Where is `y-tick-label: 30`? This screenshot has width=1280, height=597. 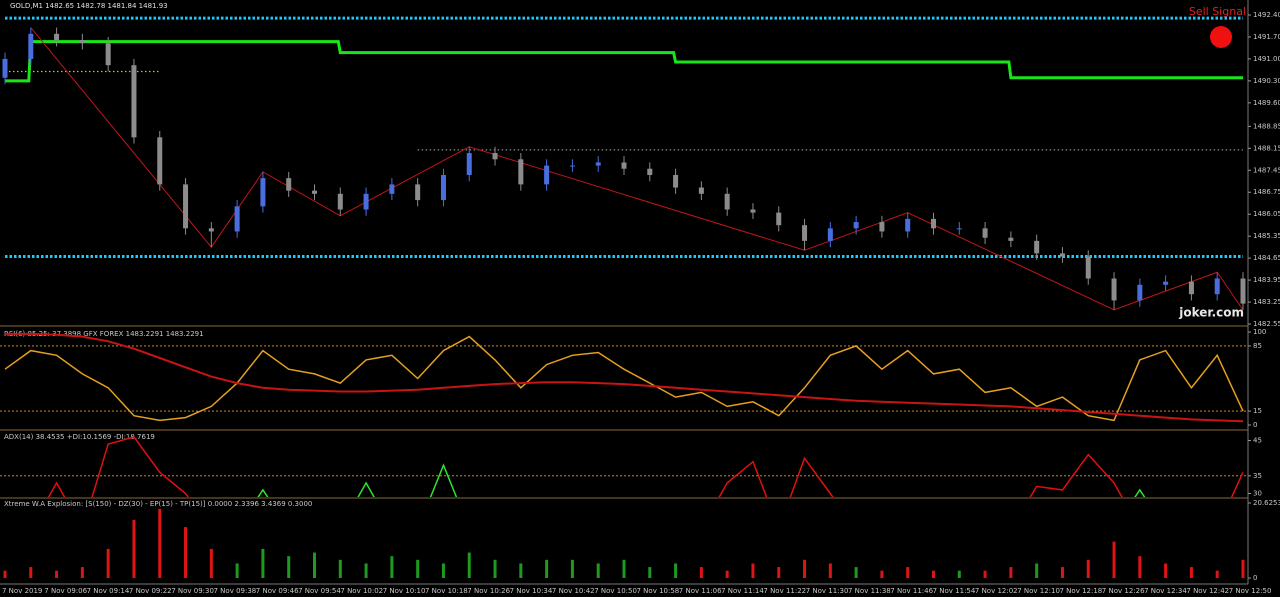
y-tick-label: 30 is located at coordinates (1257, 493).